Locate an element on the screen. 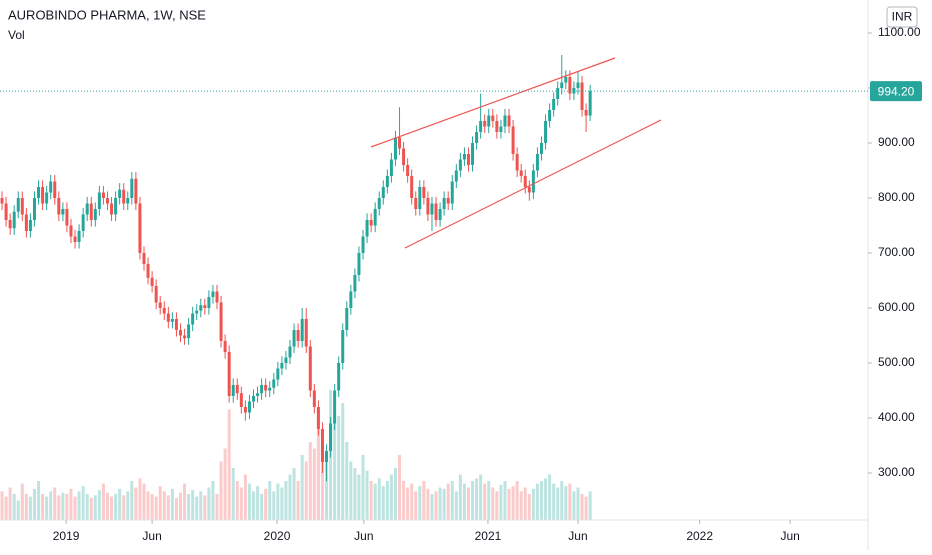 The width and height of the screenshot is (932, 555). y-tick-label: 600.00 is located at coordinates (896, 307).